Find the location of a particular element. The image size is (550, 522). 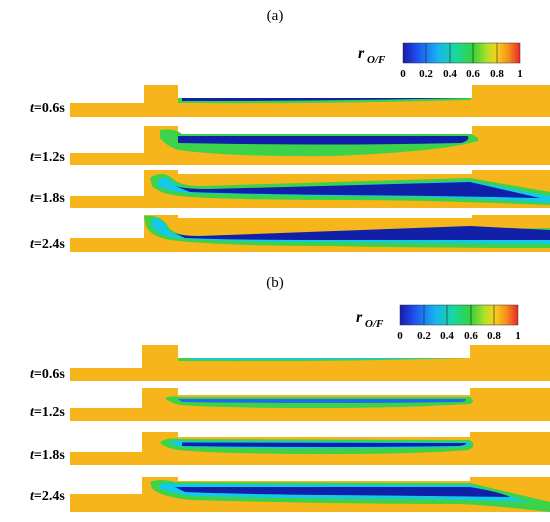

contour-row-b4: t=2.4s is located at coordinates (290, 494).